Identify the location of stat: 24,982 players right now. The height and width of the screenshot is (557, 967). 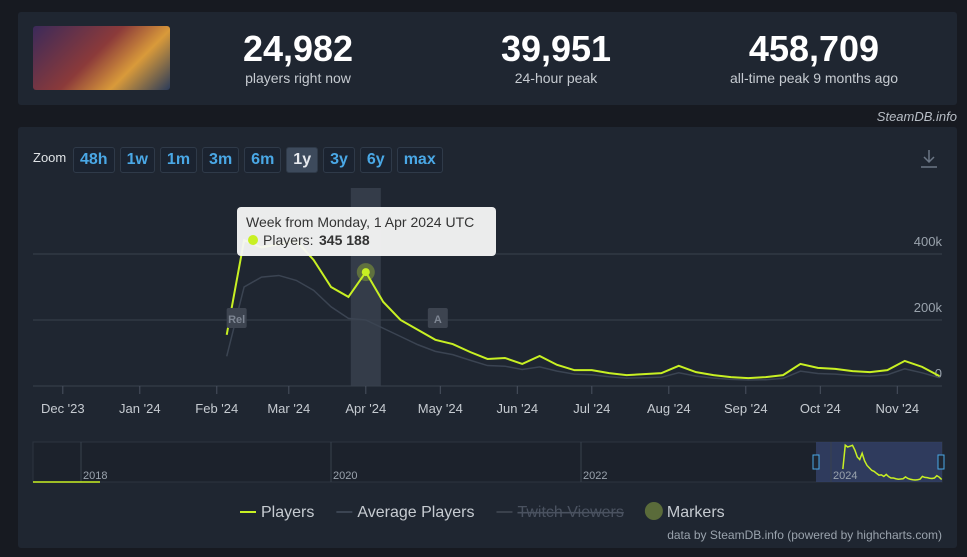
(298, 57).